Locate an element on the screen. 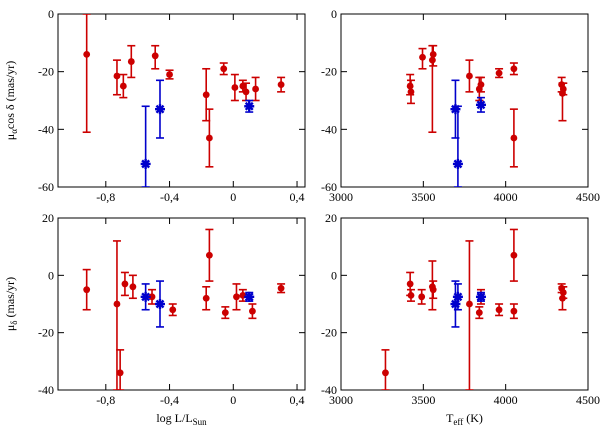 Image resolution: width=600 pixels, height=433 pixels. x-tick-label: 4000 is located at coordinates (506, 197).